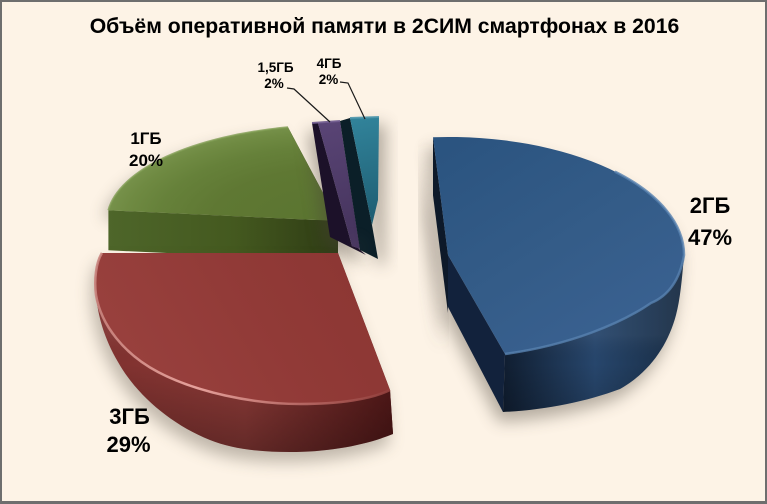  I want to click on svg-text: 1,5ГБ, so click(275, 67).